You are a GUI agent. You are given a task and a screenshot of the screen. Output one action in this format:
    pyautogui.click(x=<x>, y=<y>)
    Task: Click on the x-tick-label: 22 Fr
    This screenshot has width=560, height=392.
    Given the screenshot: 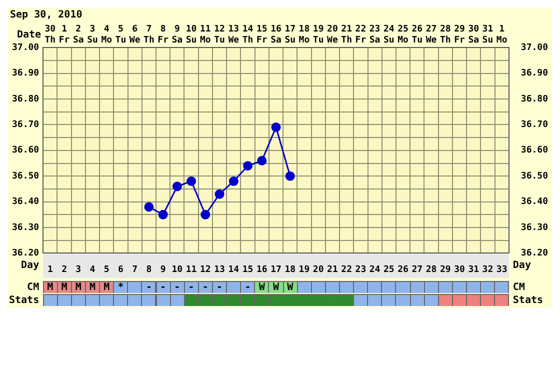 What is the action you would take?
    pyautogui.click(x=361, y=35)
    